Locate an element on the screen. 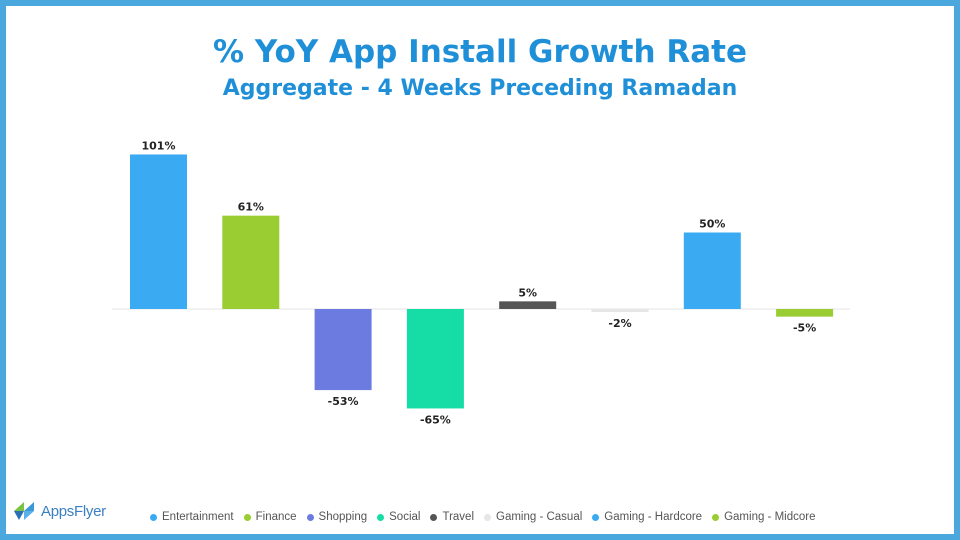 This screenshot has width=960, height=540. legend-label: Travel is located at coordinates (458, 517).